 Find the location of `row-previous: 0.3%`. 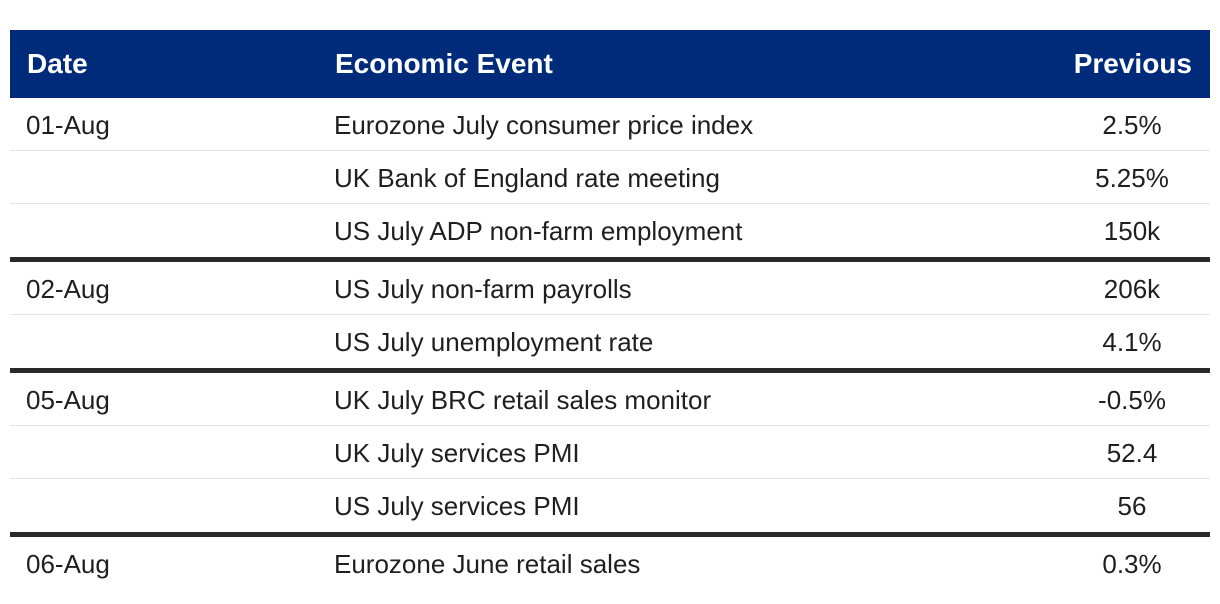

row-previous: 0.3% is located at coordinates (1132, 564).